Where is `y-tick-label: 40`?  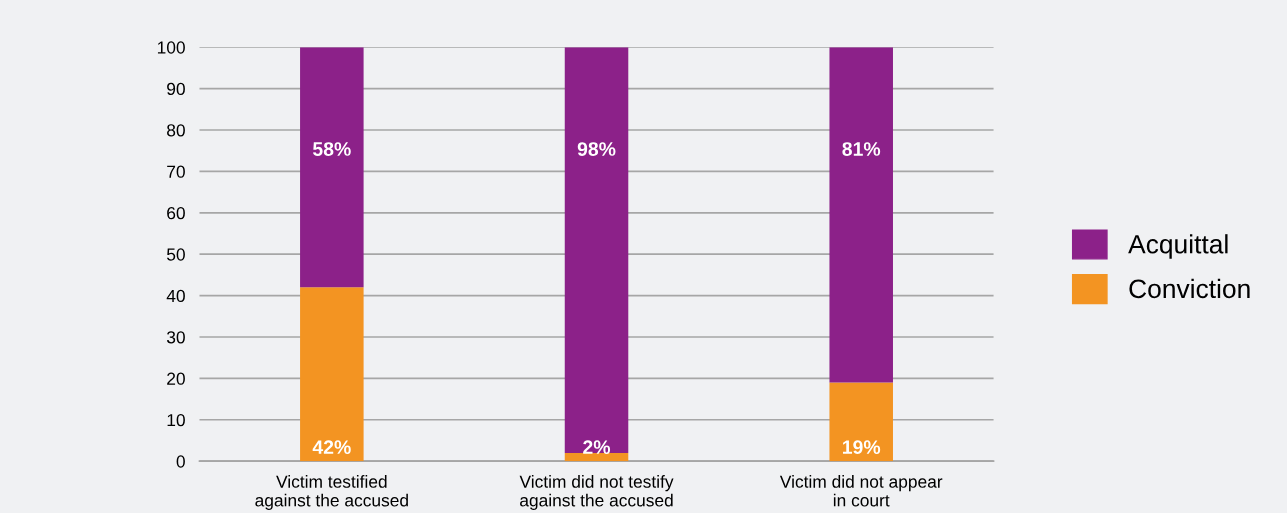 y-tick-label: 40 is located at coordinates (175, 296).